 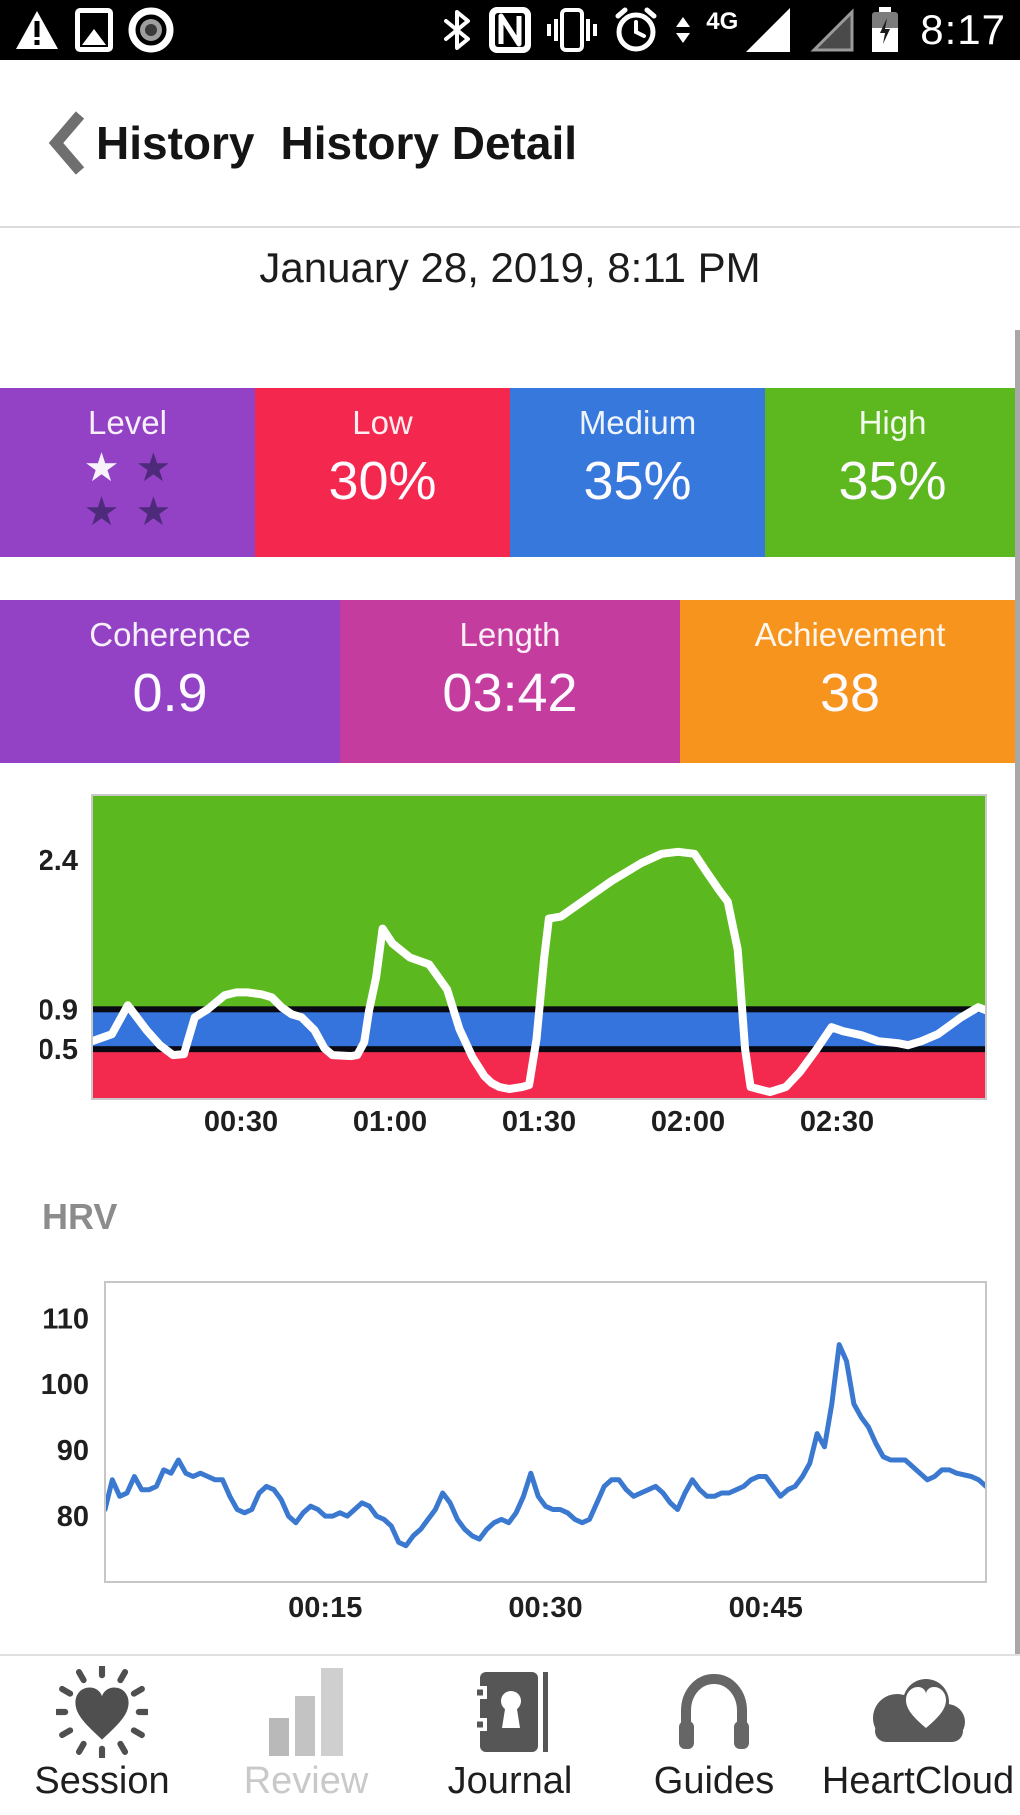 I want to click on stat-label: Medium, so click(x=637, y=422).